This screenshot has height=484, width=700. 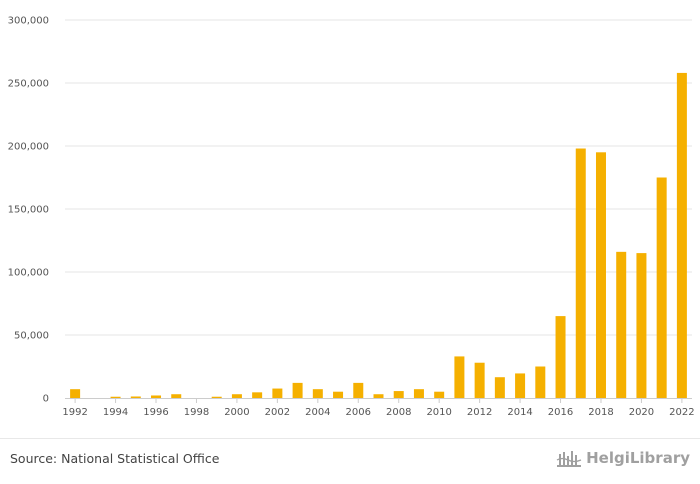 I want to click on x-tick-label: 2004, so click(x=317, y=412).